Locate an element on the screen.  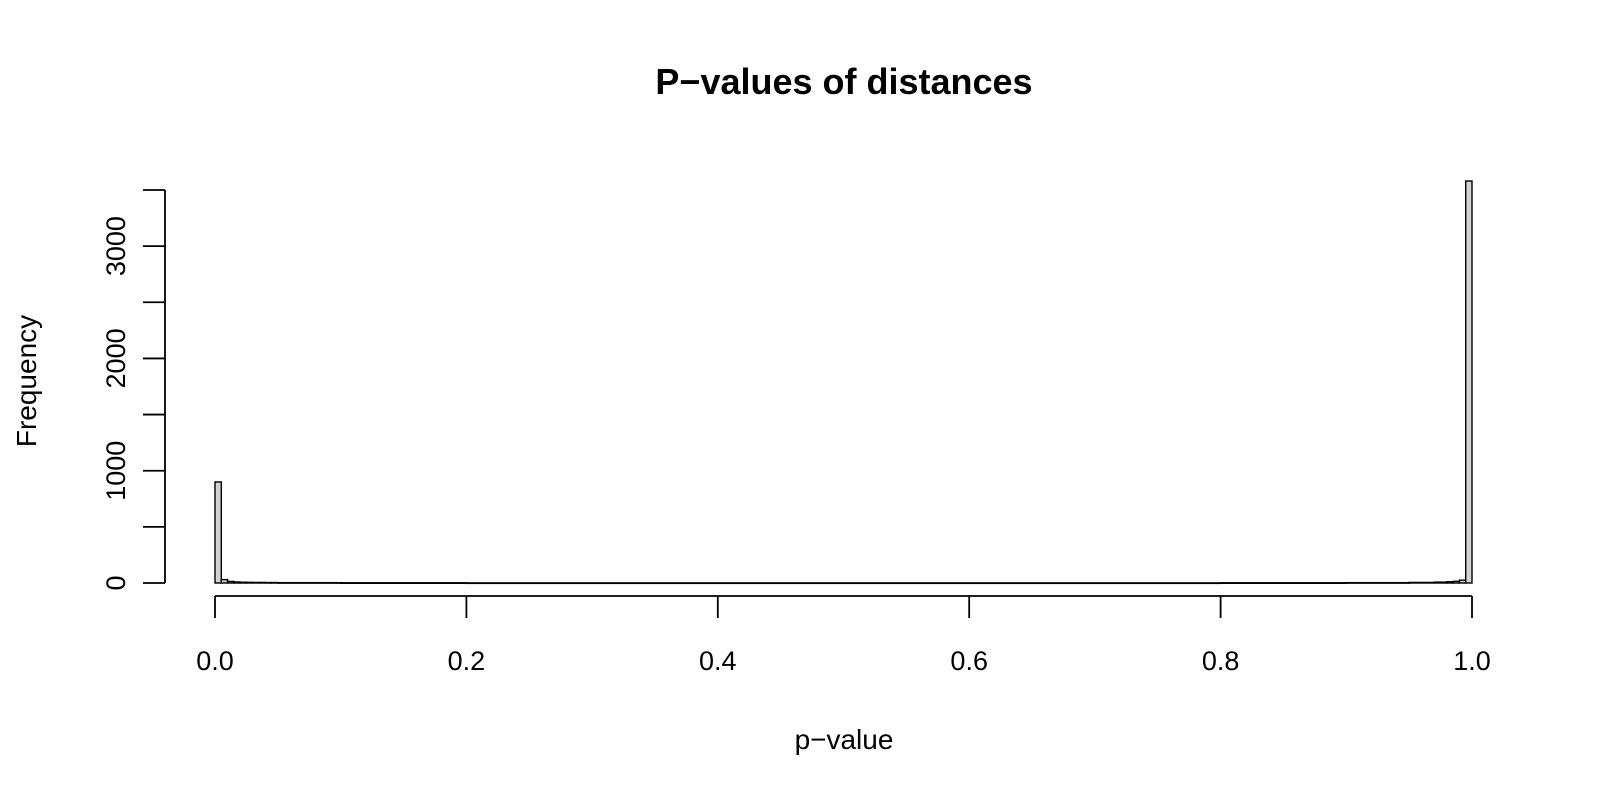
x-axis: 0.0 0.2 0.4 0.6 0.8 1.0 is located at coordinates (843, 635).